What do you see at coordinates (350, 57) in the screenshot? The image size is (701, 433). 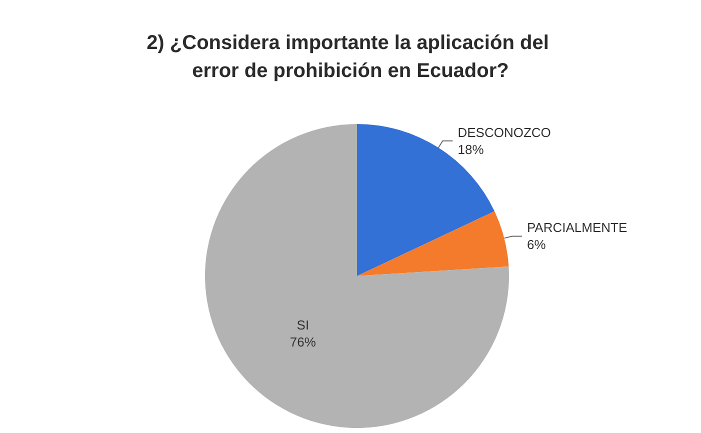 I see `chart-title: 2) ¿Considera importante la aplicación del error de prohibición en Ecuador?` at bounding box center [350, 57].